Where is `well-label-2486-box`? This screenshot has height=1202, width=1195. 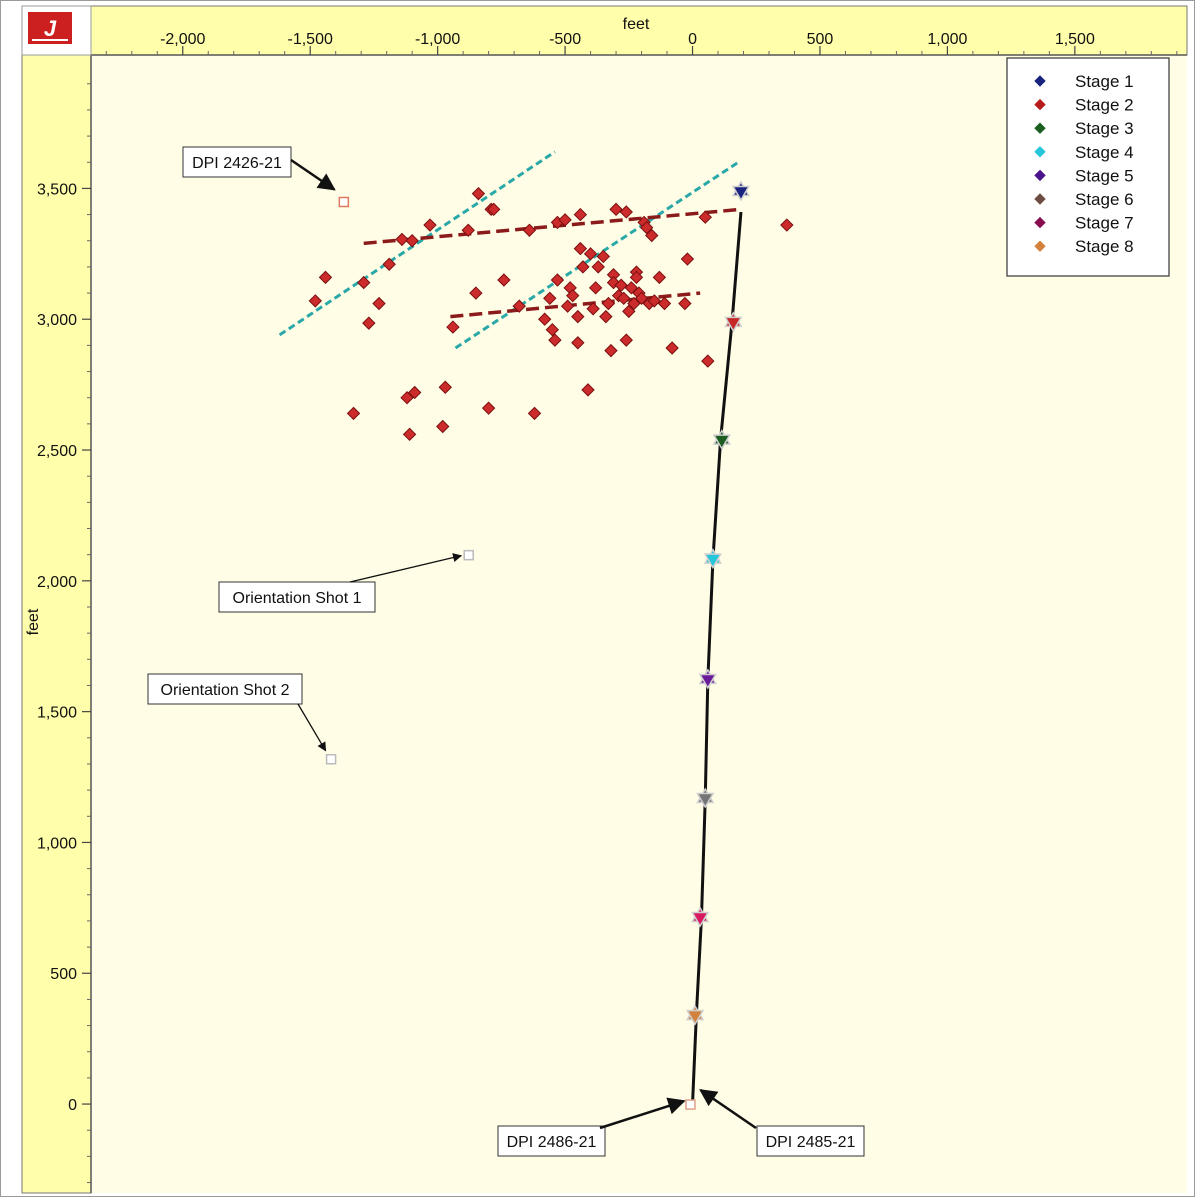
well-label-2486-box is located at coordinates (551, 1141).